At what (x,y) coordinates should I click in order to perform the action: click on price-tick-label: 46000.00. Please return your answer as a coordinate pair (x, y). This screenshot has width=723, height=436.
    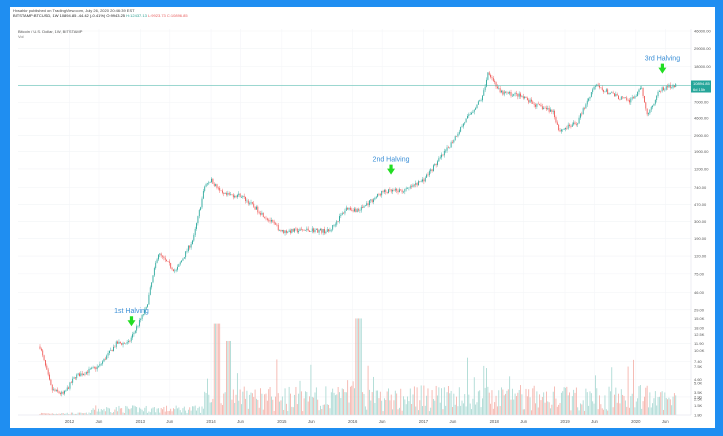
    Looking at the image, I should click on (702, 31).